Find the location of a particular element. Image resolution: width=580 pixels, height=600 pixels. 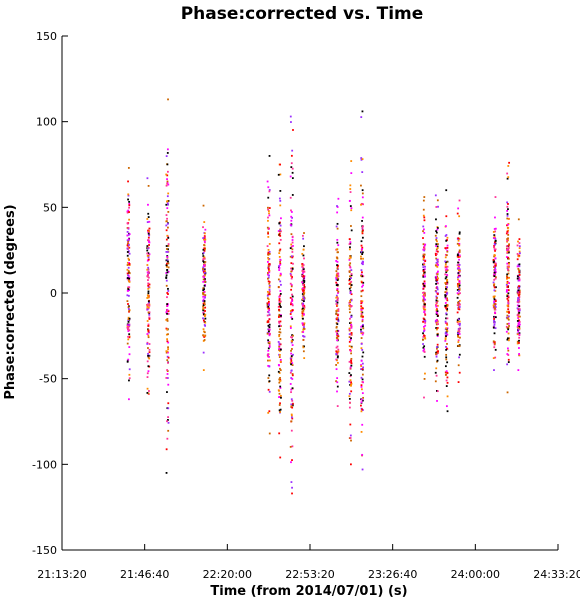

x-tick-label: 21:13:20 is located at coordinates (61, 574).